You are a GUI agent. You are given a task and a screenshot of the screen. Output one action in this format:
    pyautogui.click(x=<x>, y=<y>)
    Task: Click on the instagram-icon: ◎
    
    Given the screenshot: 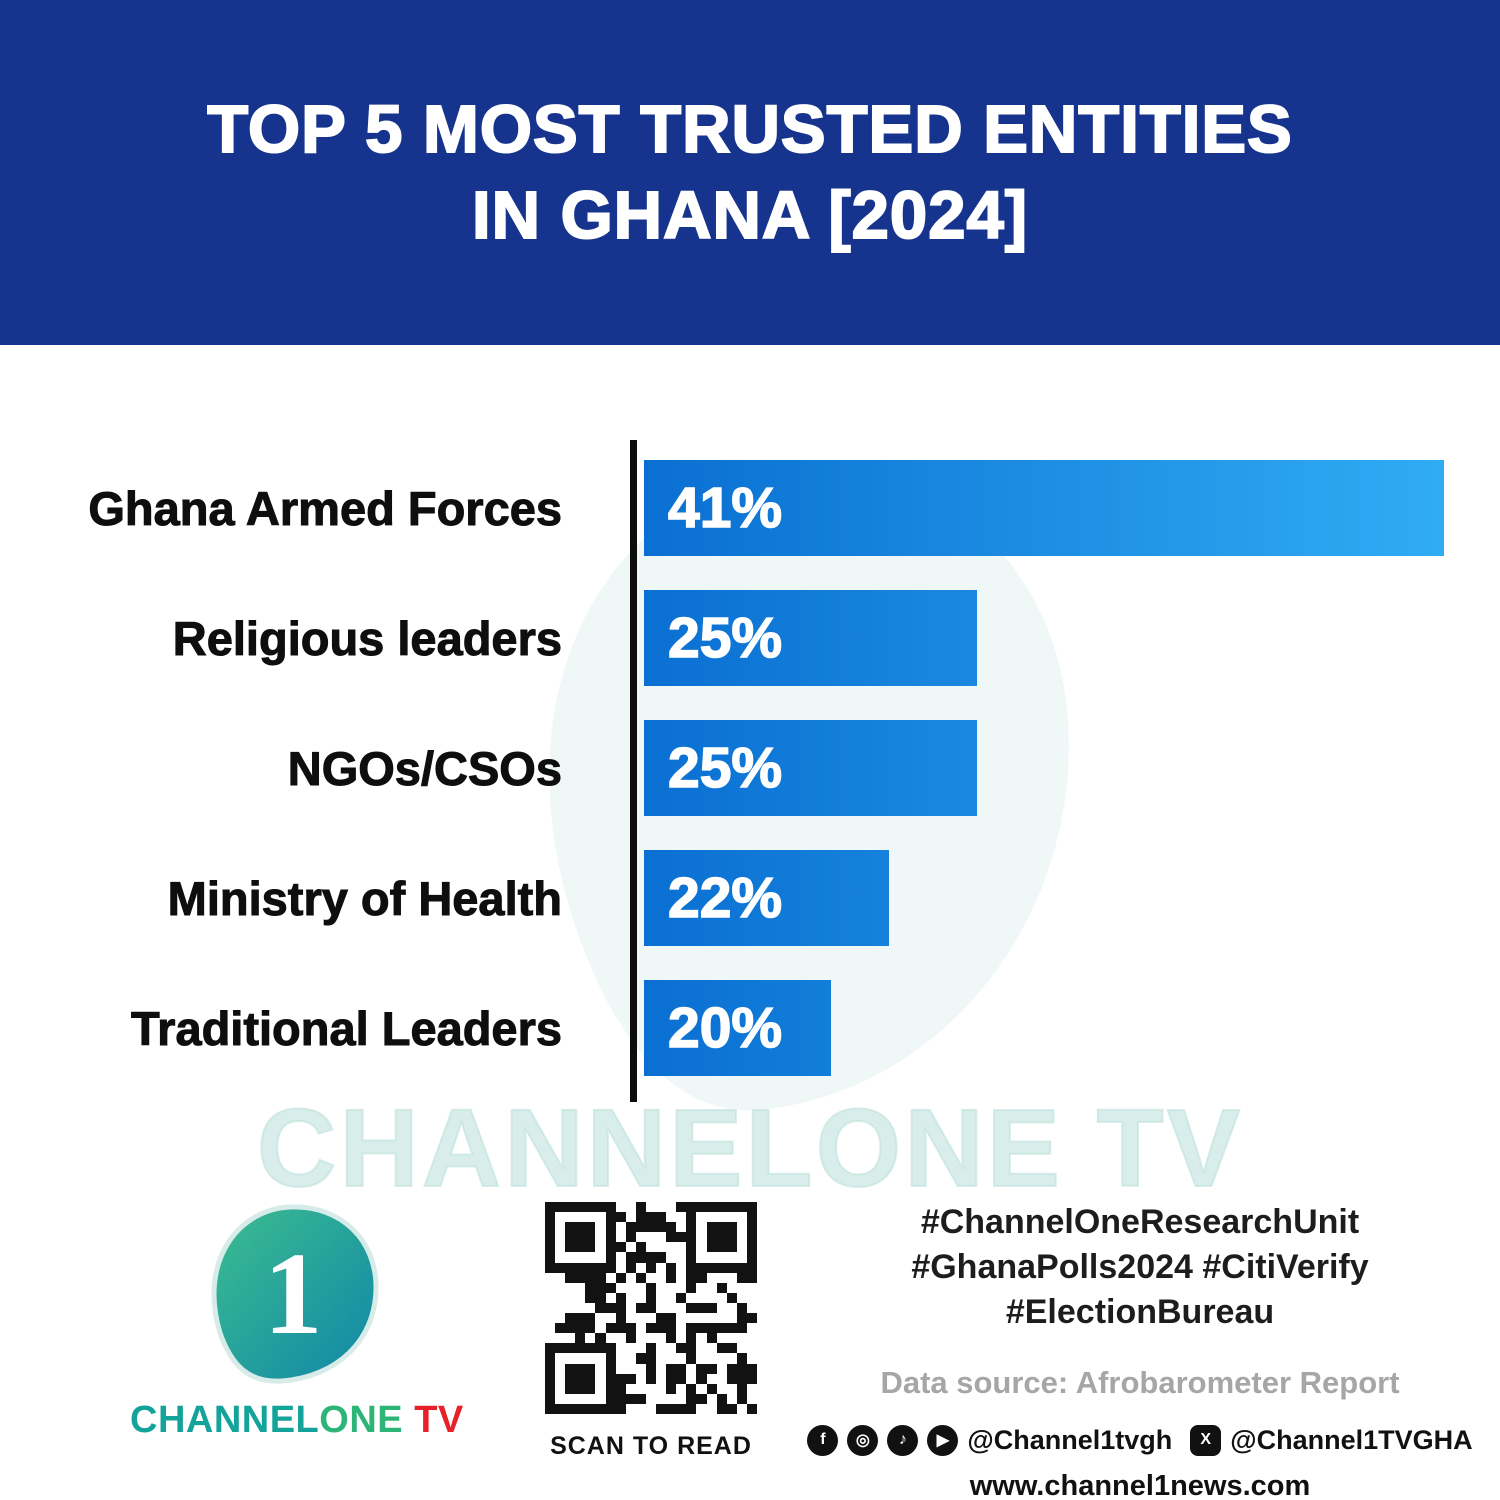 What is the action you would take?
    pyautogui.click(x=863, y=1440)
    